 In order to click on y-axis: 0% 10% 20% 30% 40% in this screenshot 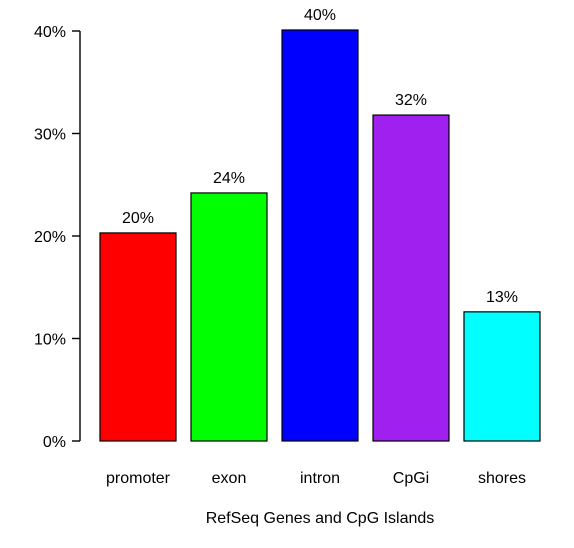, I will do `click(57, 237)`.